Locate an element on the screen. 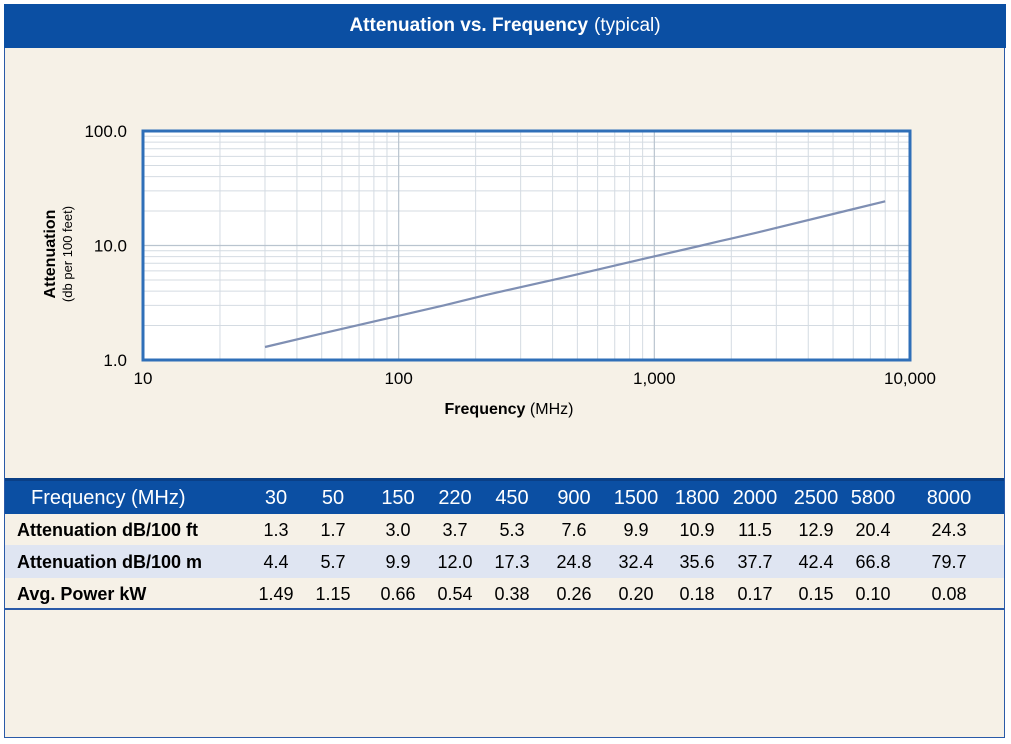  title-bar: Attenuation vs. Frequency (typical) is located at coordinates (505, 26).